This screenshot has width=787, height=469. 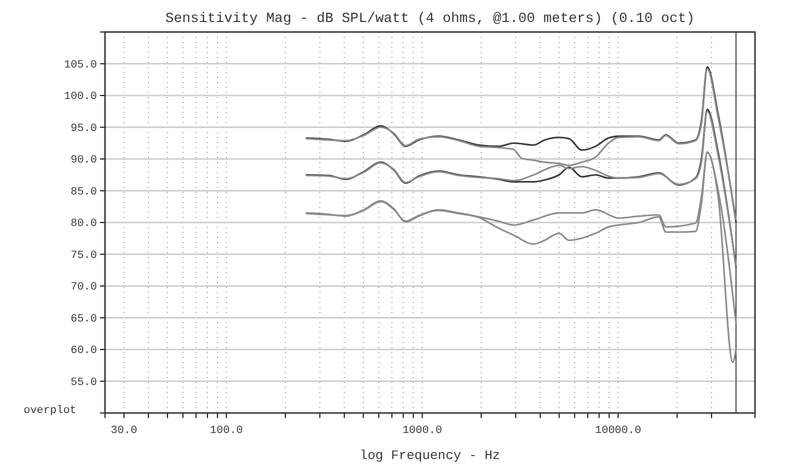 What do you see at coordinates (430, 19) in the screenshot?
I see `chart-title: Sensitivity Mag - dB SPL/watt (4 ohms, @1.00 meters) (0.10 oct)` at bounding box center [430, 19].